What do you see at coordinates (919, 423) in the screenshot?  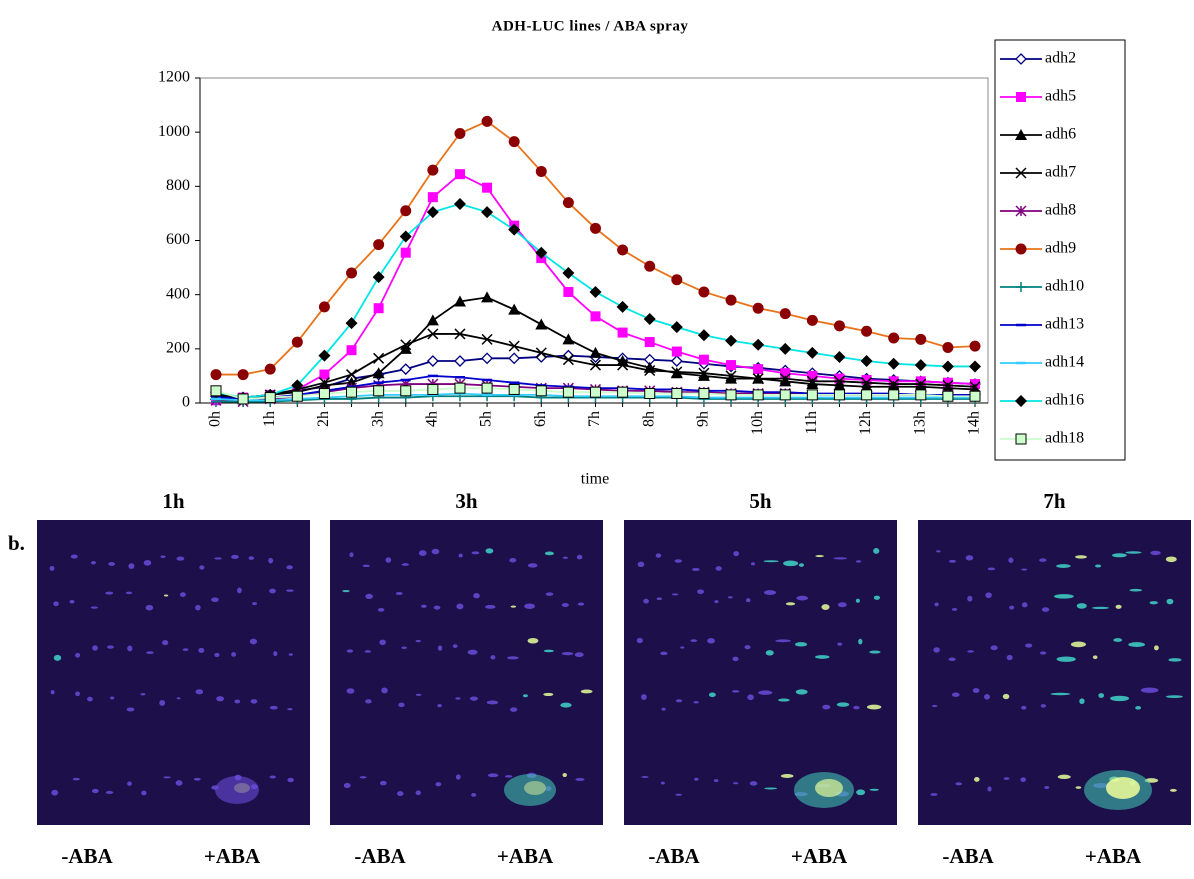 I see `x-tick-label: 13h` at bounding box center [919, 423].